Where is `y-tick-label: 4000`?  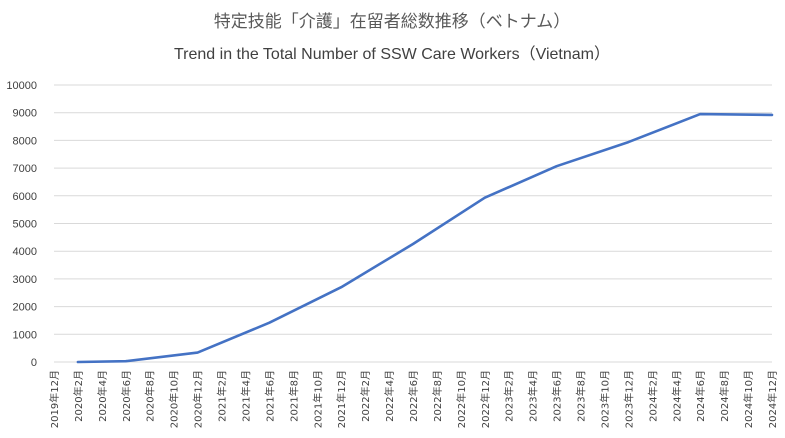 y-tick-label: 4000 is located at coordinates (25, 252).